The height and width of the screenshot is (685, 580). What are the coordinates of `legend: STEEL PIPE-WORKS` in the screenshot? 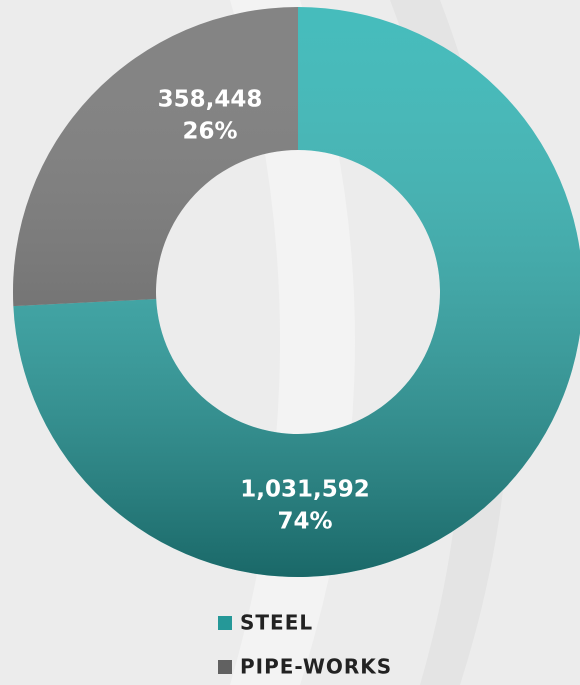 It's located at (305, 645).